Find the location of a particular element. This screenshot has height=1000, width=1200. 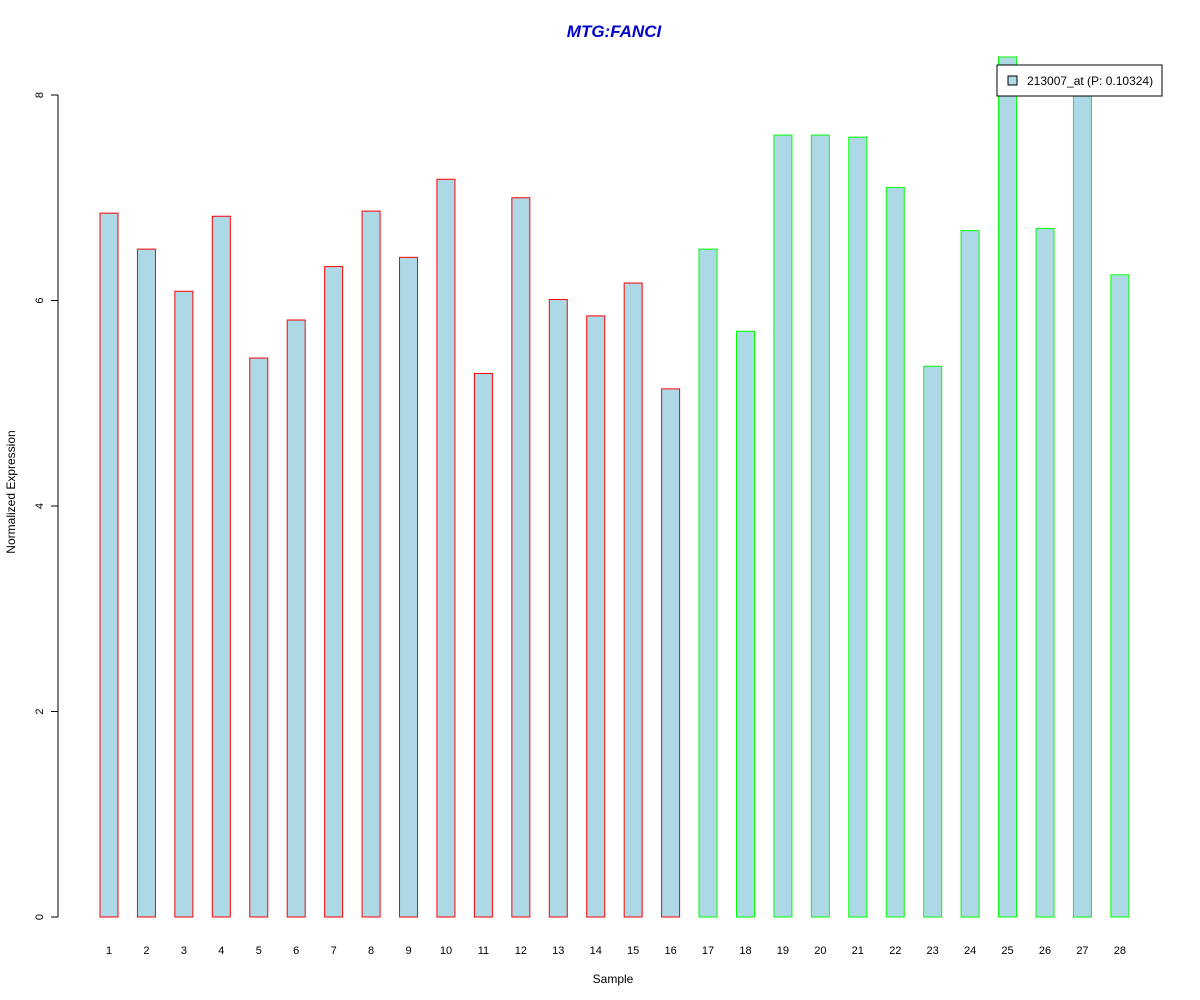

x-tick-label: 25 is located at coordinates (1007, 951).